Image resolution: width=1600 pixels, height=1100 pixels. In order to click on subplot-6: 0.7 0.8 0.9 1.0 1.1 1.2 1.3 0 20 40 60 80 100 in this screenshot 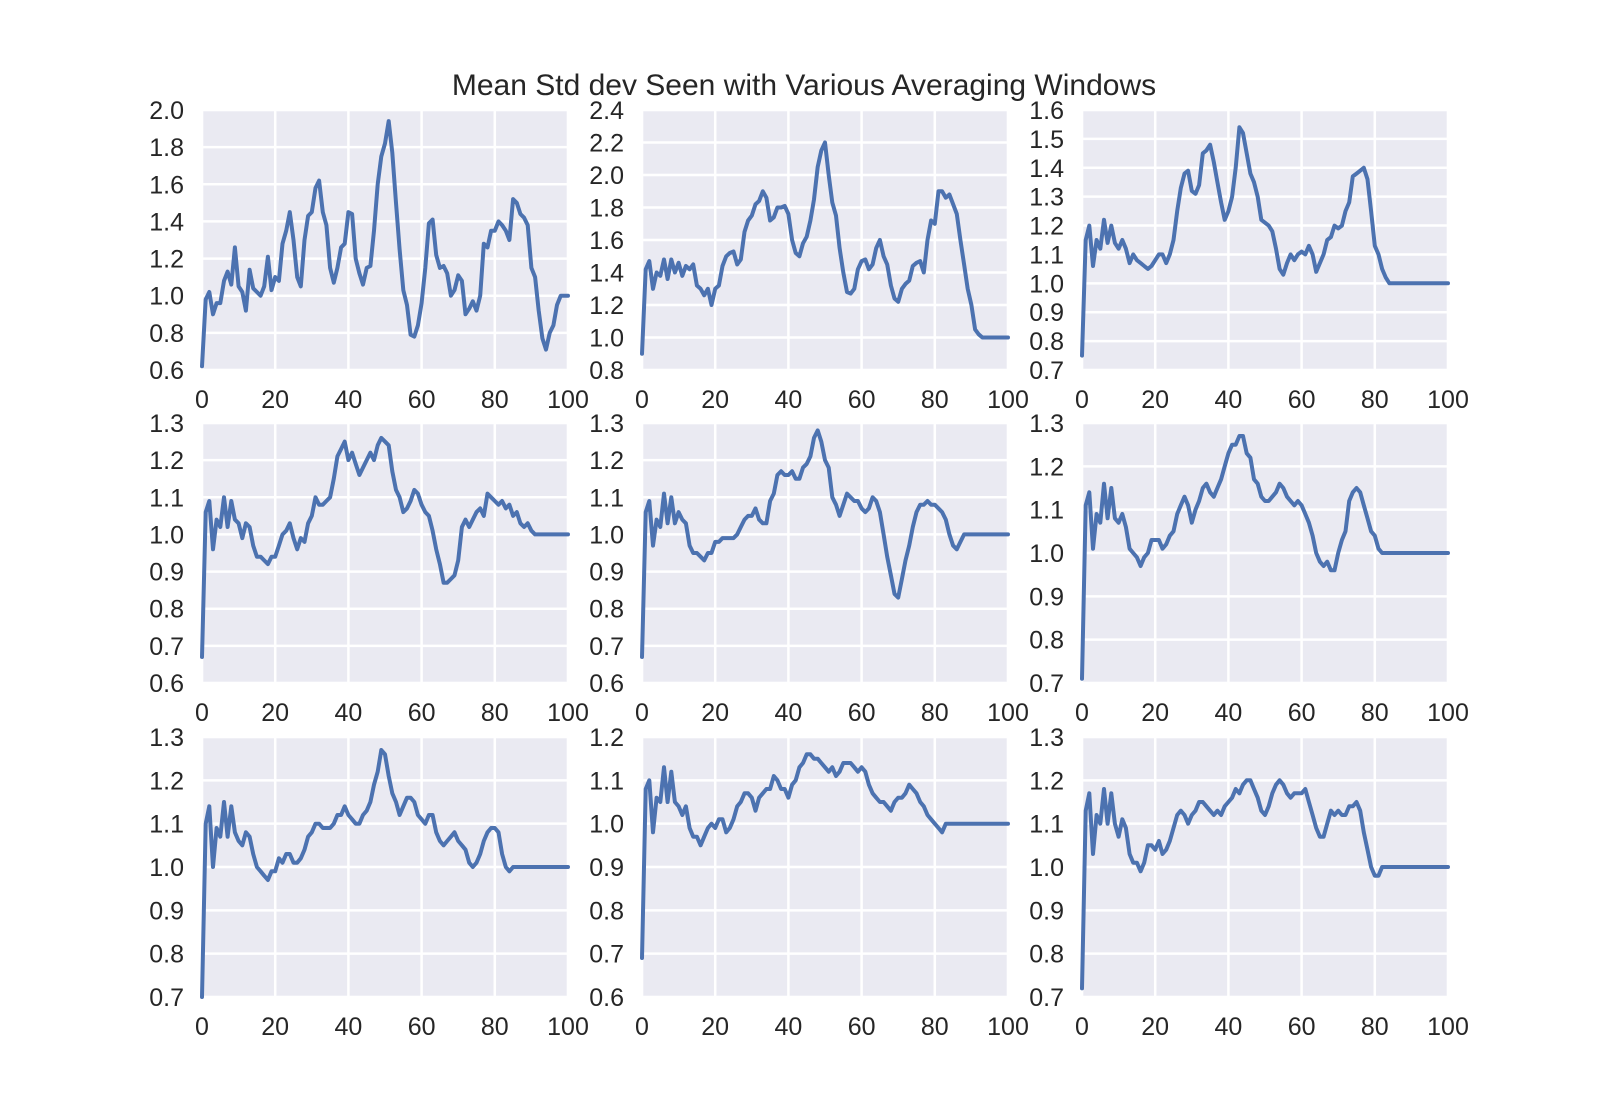, I will do `click(1249, 568)`.